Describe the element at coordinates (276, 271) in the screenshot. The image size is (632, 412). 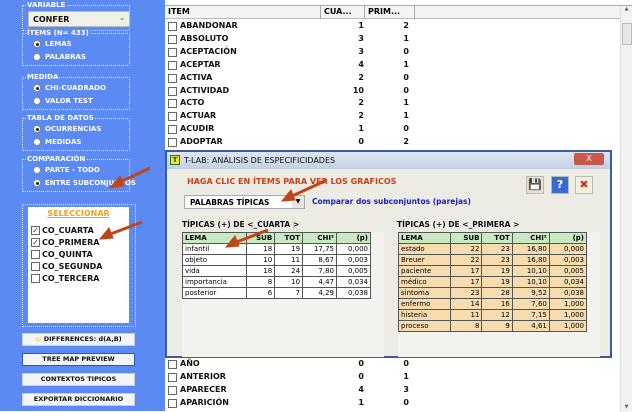
I see `table-row: vida 18 24 7,80 0,005` at that location.